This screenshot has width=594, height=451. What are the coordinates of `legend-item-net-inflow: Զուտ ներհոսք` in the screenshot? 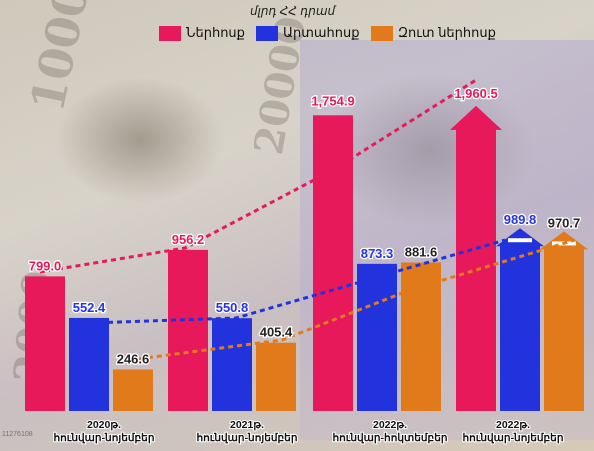 It's located at (433, 33).